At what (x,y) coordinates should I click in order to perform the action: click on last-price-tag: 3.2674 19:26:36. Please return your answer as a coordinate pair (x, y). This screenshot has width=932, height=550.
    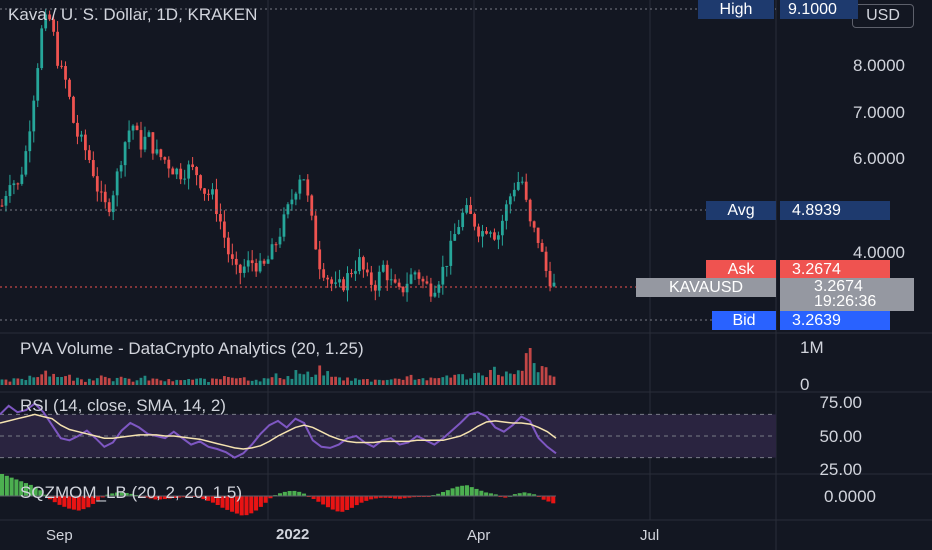
    Looking at the image, I should click on (847, 294).